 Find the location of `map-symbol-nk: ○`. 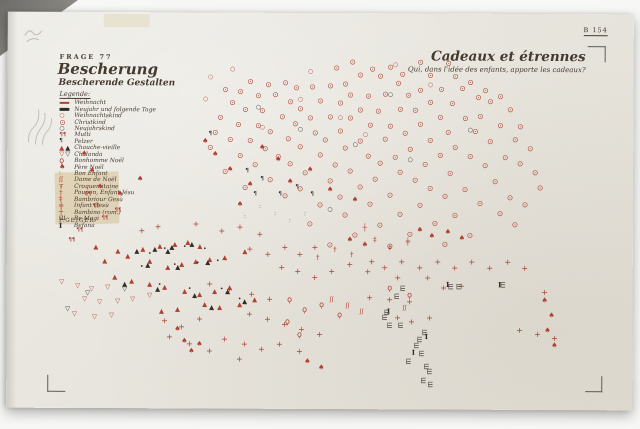

map-symbol-nk: ○ is located at coordinates (390, 95).